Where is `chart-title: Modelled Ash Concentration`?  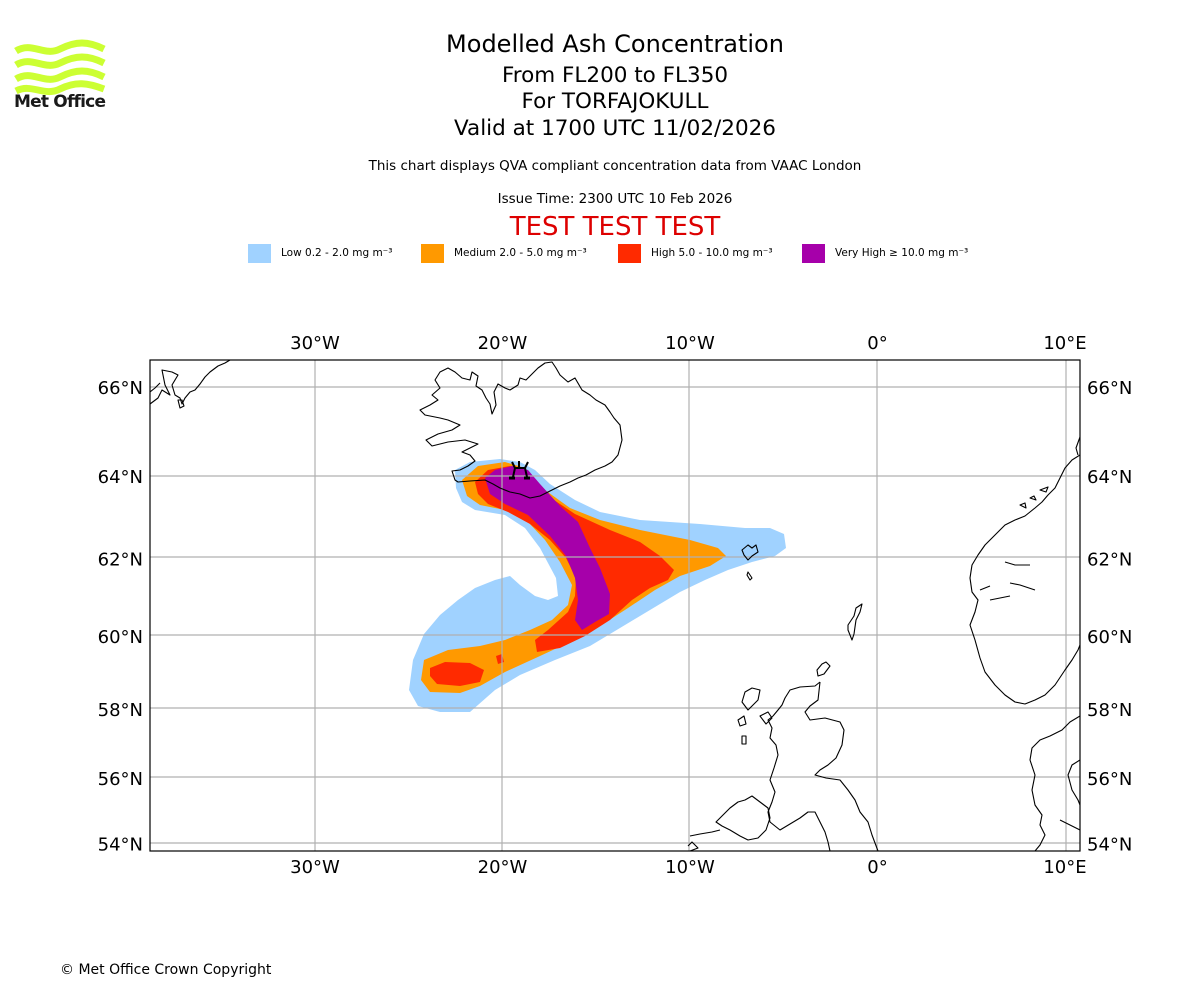 chart-title: Modelled Ash Concentration is located at coordinates (615, 44).